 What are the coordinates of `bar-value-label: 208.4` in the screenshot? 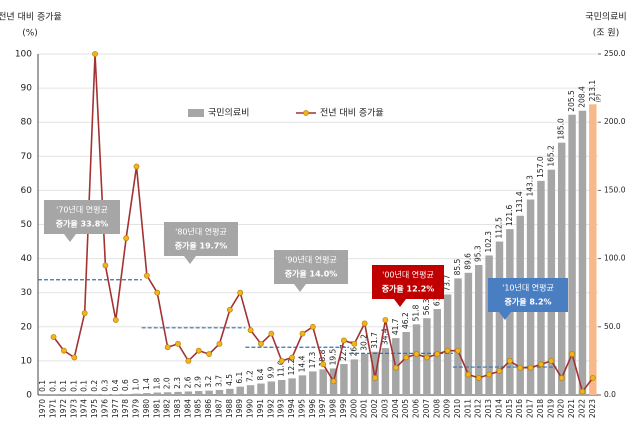 It's located at (581, 97).